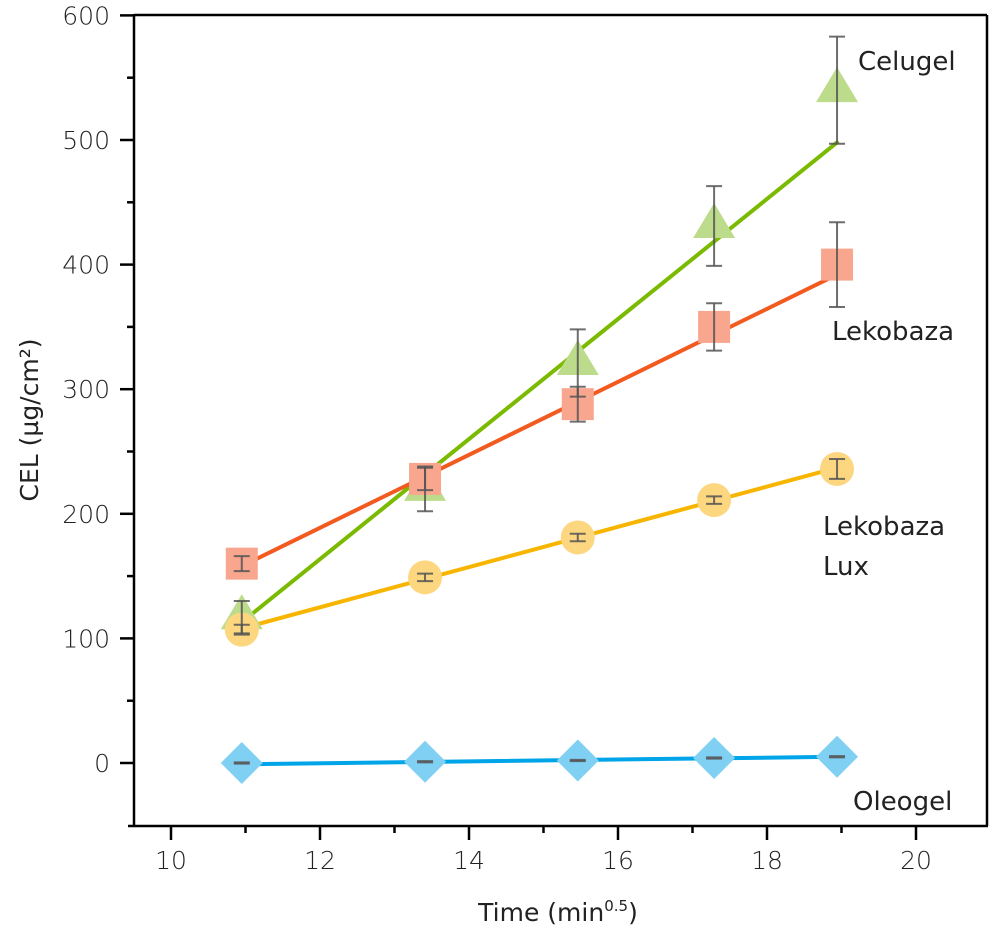  What do you see at coordinates (86, 15) in the screenshot?
I see `y-tick-label: 600` at bounding box center [86, 15].